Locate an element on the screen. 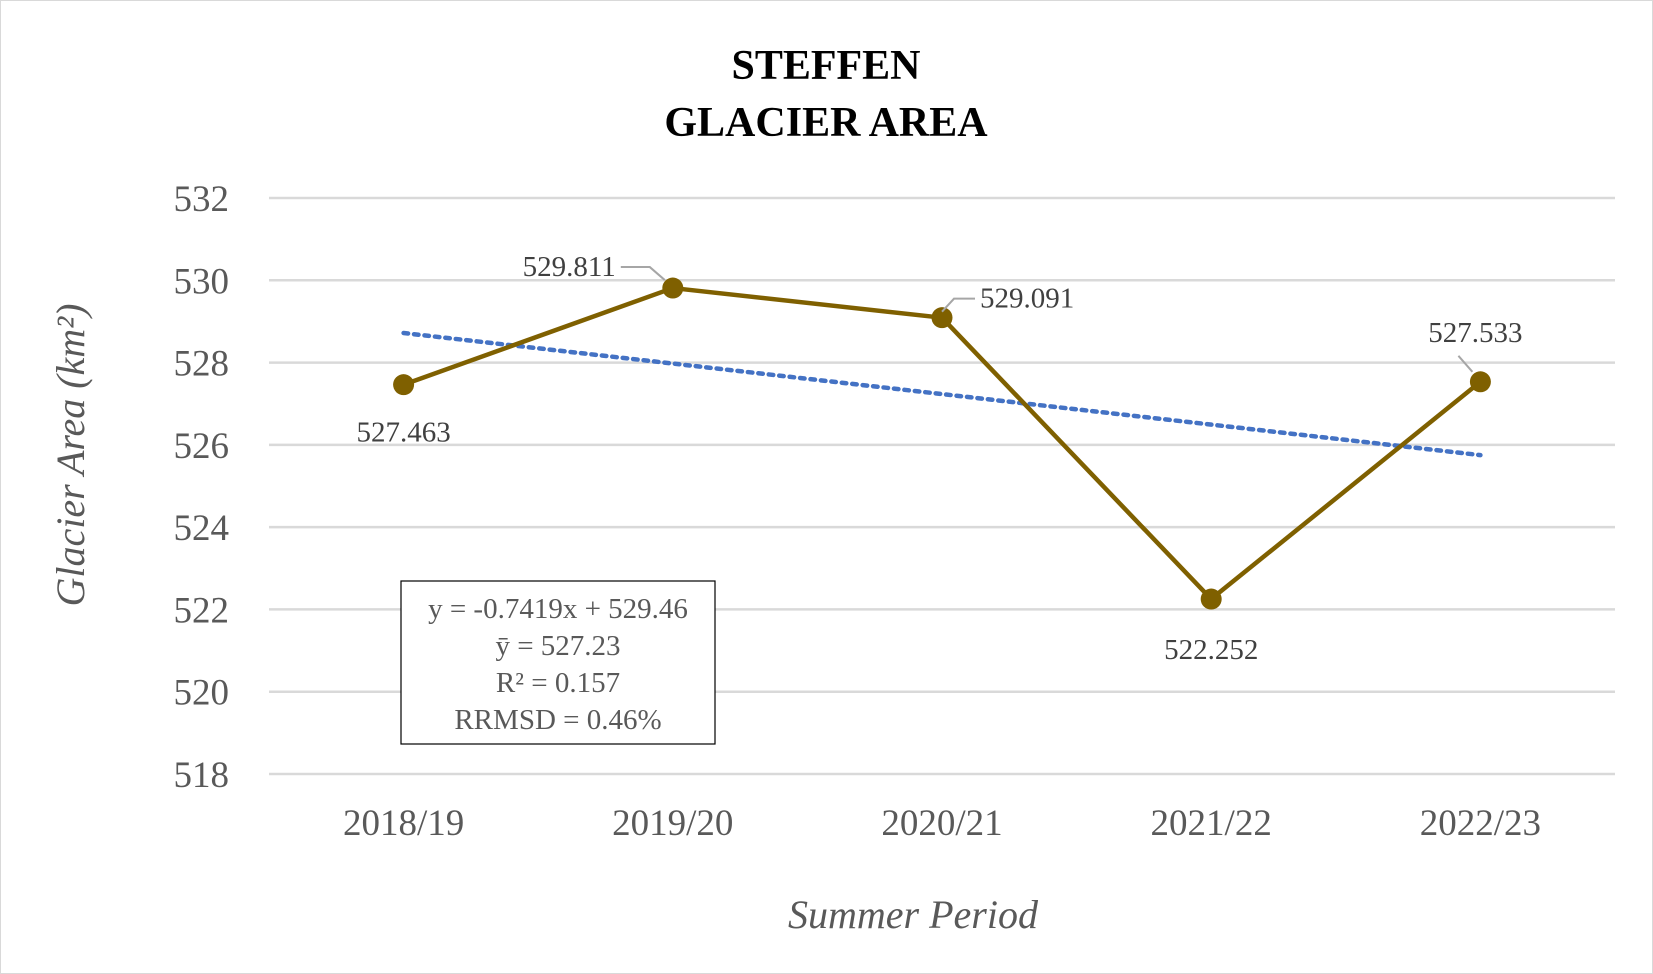  y-axis-title: Glacier Area (km²) is located at coordinates (70, 454).